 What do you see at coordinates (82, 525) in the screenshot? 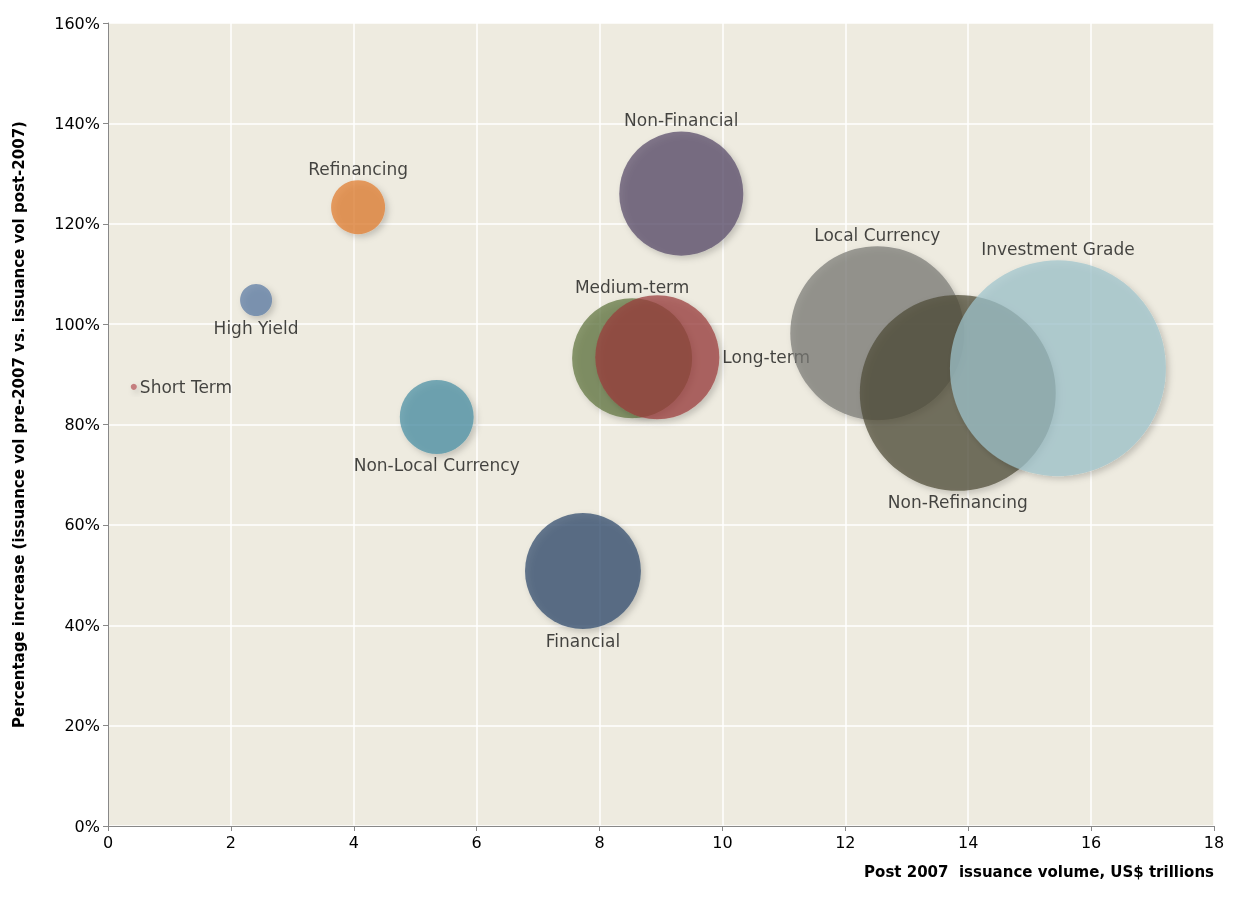
I see `y-tick-label: 60%` at bounding box center [82, 525].